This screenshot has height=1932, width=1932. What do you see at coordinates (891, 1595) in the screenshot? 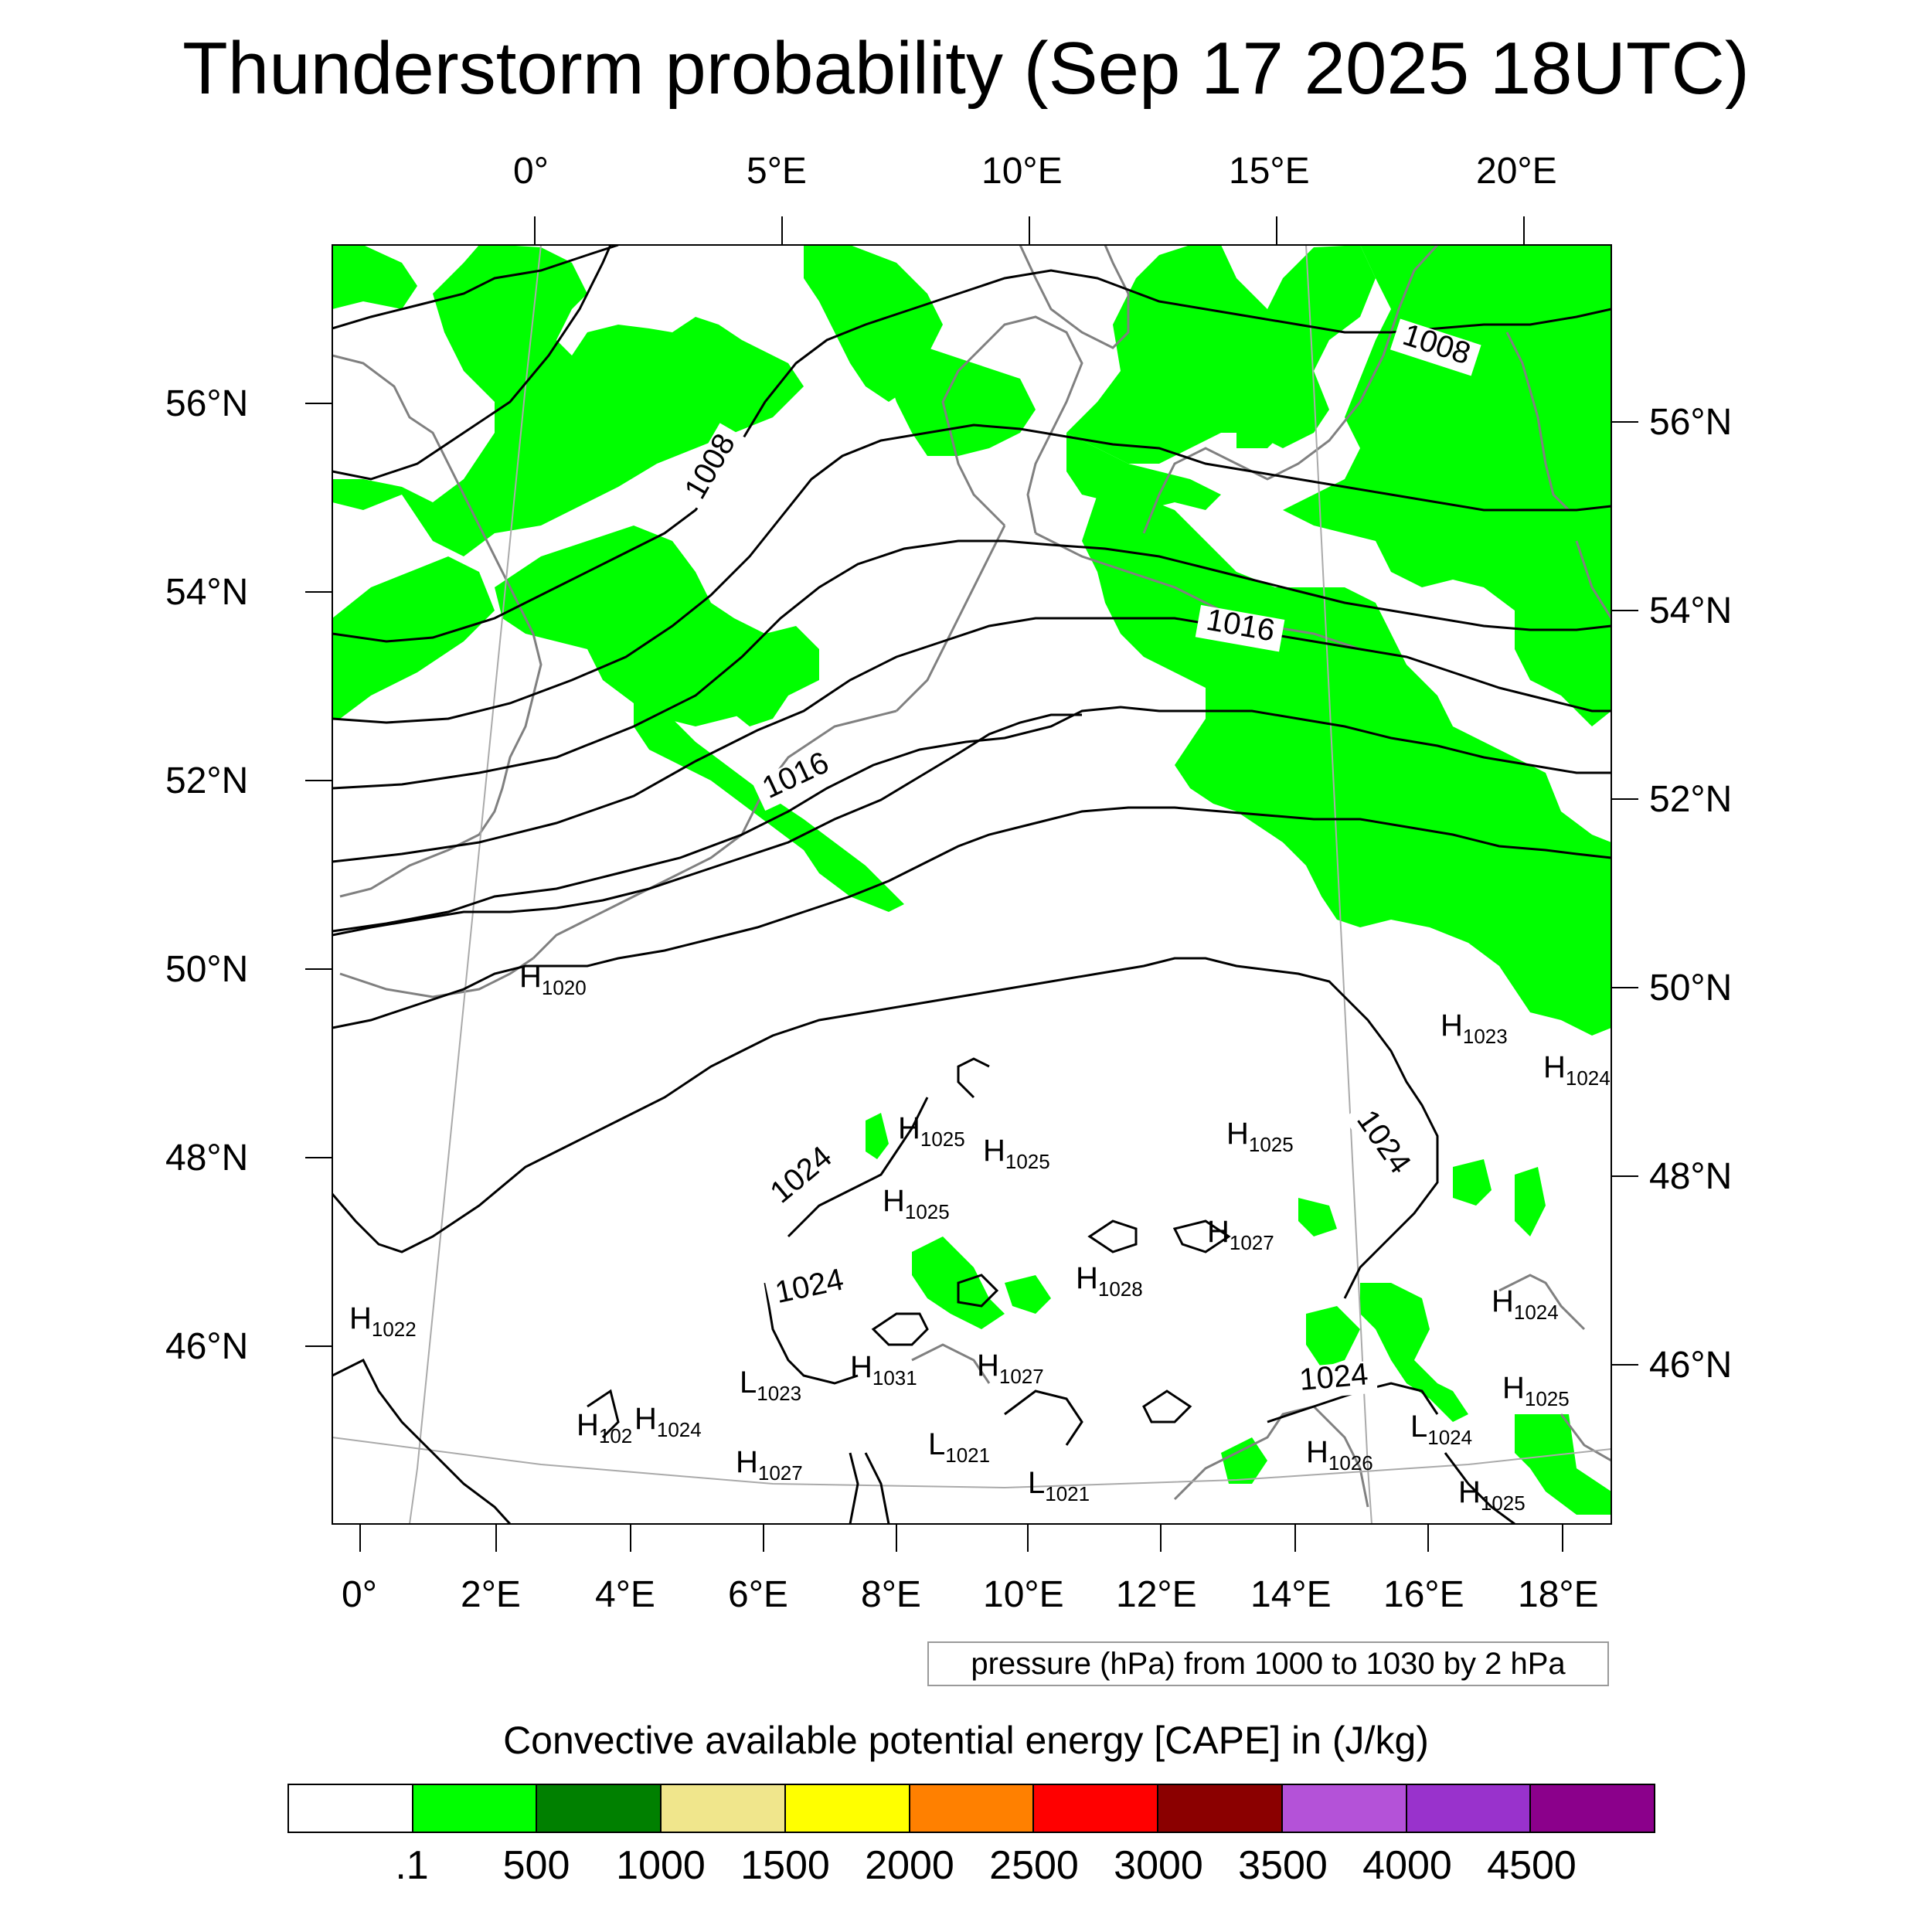
I see `bottom-lon-label: 8°E` at bounding box center [891, 1595].